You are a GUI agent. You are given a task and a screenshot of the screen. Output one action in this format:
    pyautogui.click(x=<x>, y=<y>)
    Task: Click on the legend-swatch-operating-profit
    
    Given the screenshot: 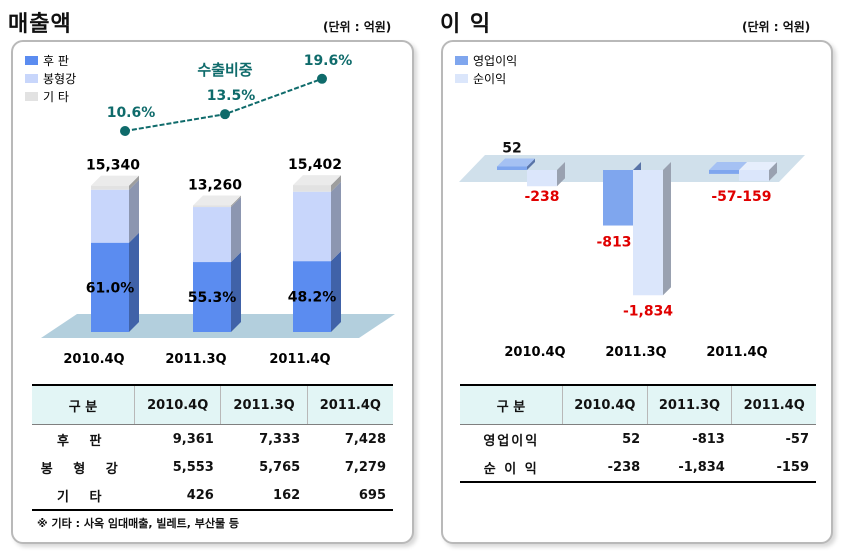 What is the action you would take?
    pyautogui.click(x=461, y=60)
    